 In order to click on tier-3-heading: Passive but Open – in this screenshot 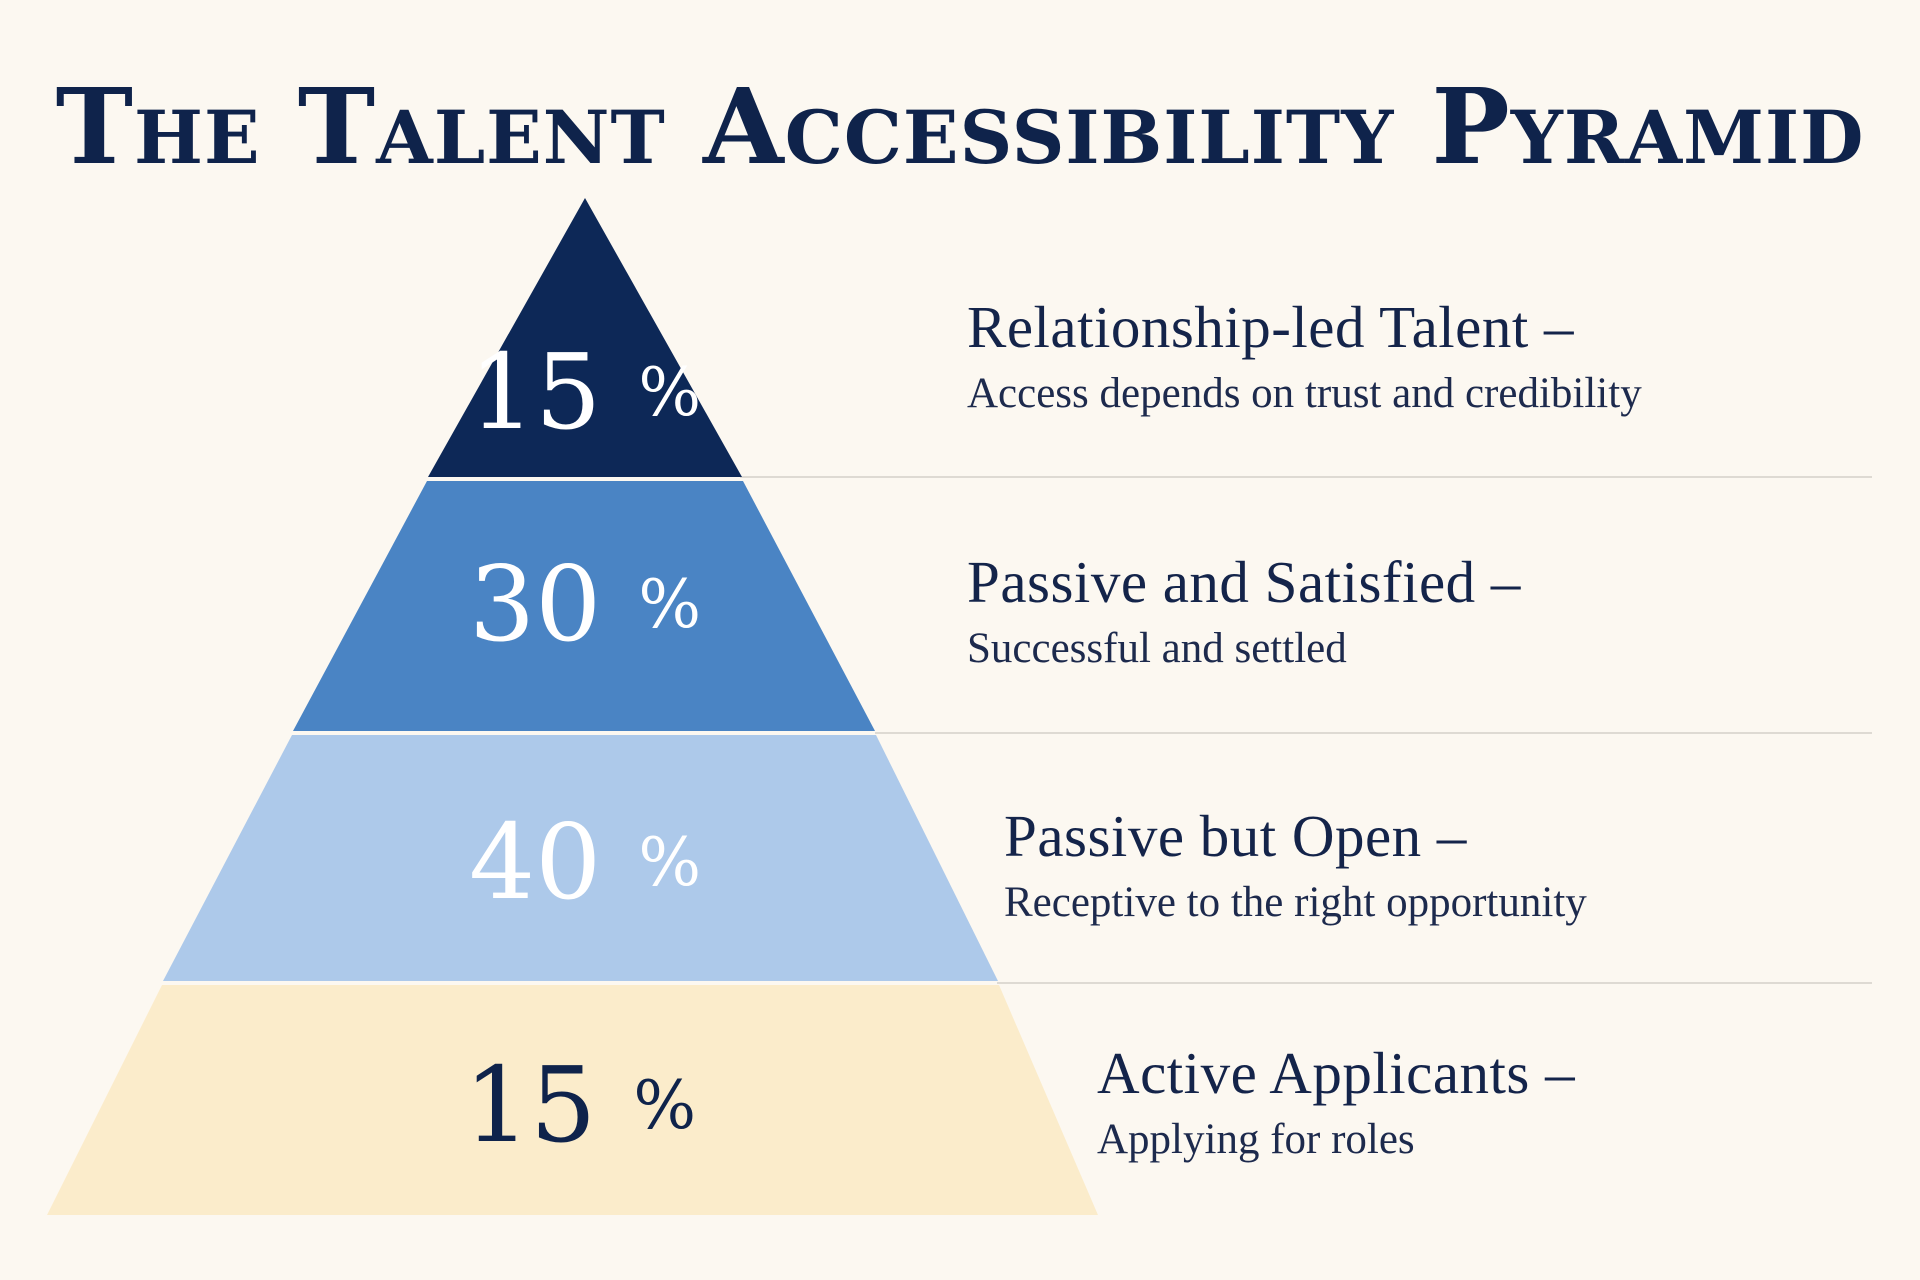, I will do `click(1235, 836)`.